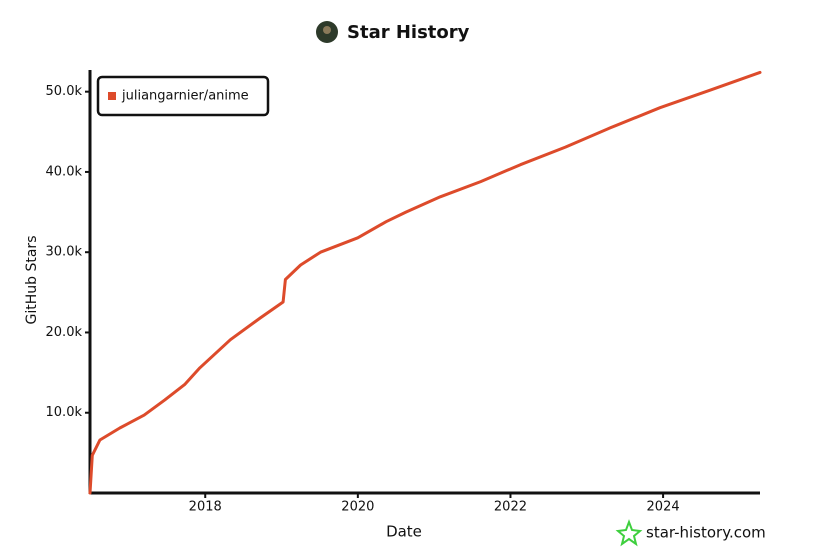 The height and width of the screenshot is (555, 820). I want to click on y-tick-label: 50.0k, so click(64, 91).